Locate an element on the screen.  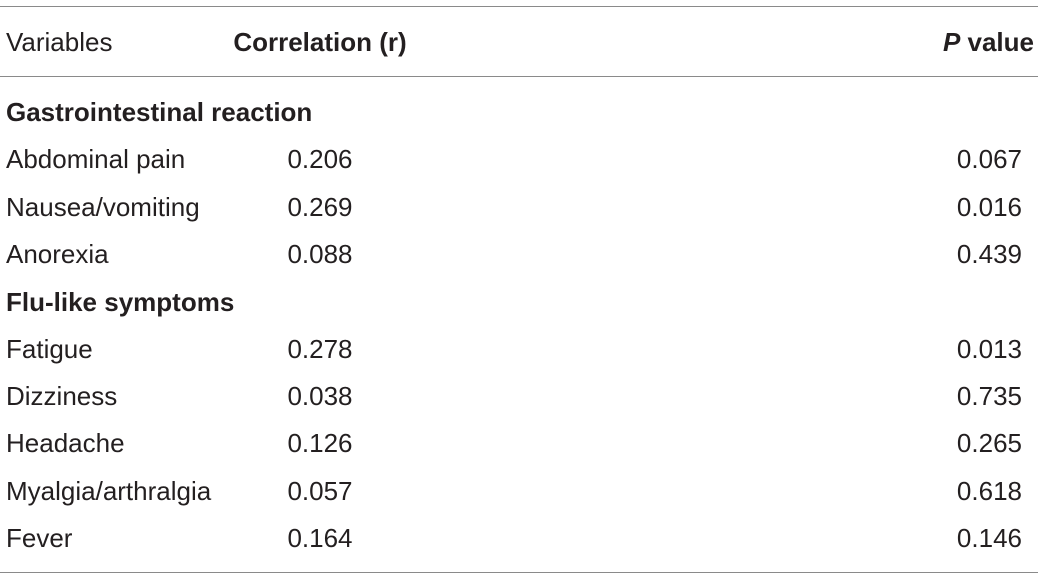
p-value-cell: 0.146 is located at coordinates (989, 538).